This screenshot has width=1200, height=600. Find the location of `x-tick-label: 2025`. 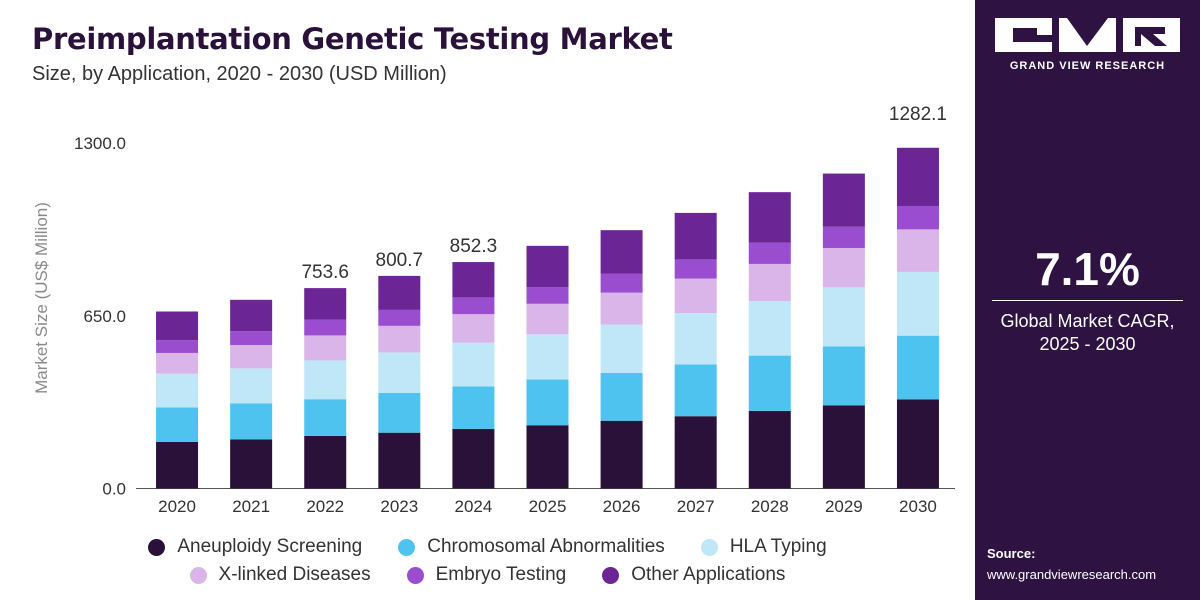

x-tick-label: 2025 is located at coordinates (548, 506).